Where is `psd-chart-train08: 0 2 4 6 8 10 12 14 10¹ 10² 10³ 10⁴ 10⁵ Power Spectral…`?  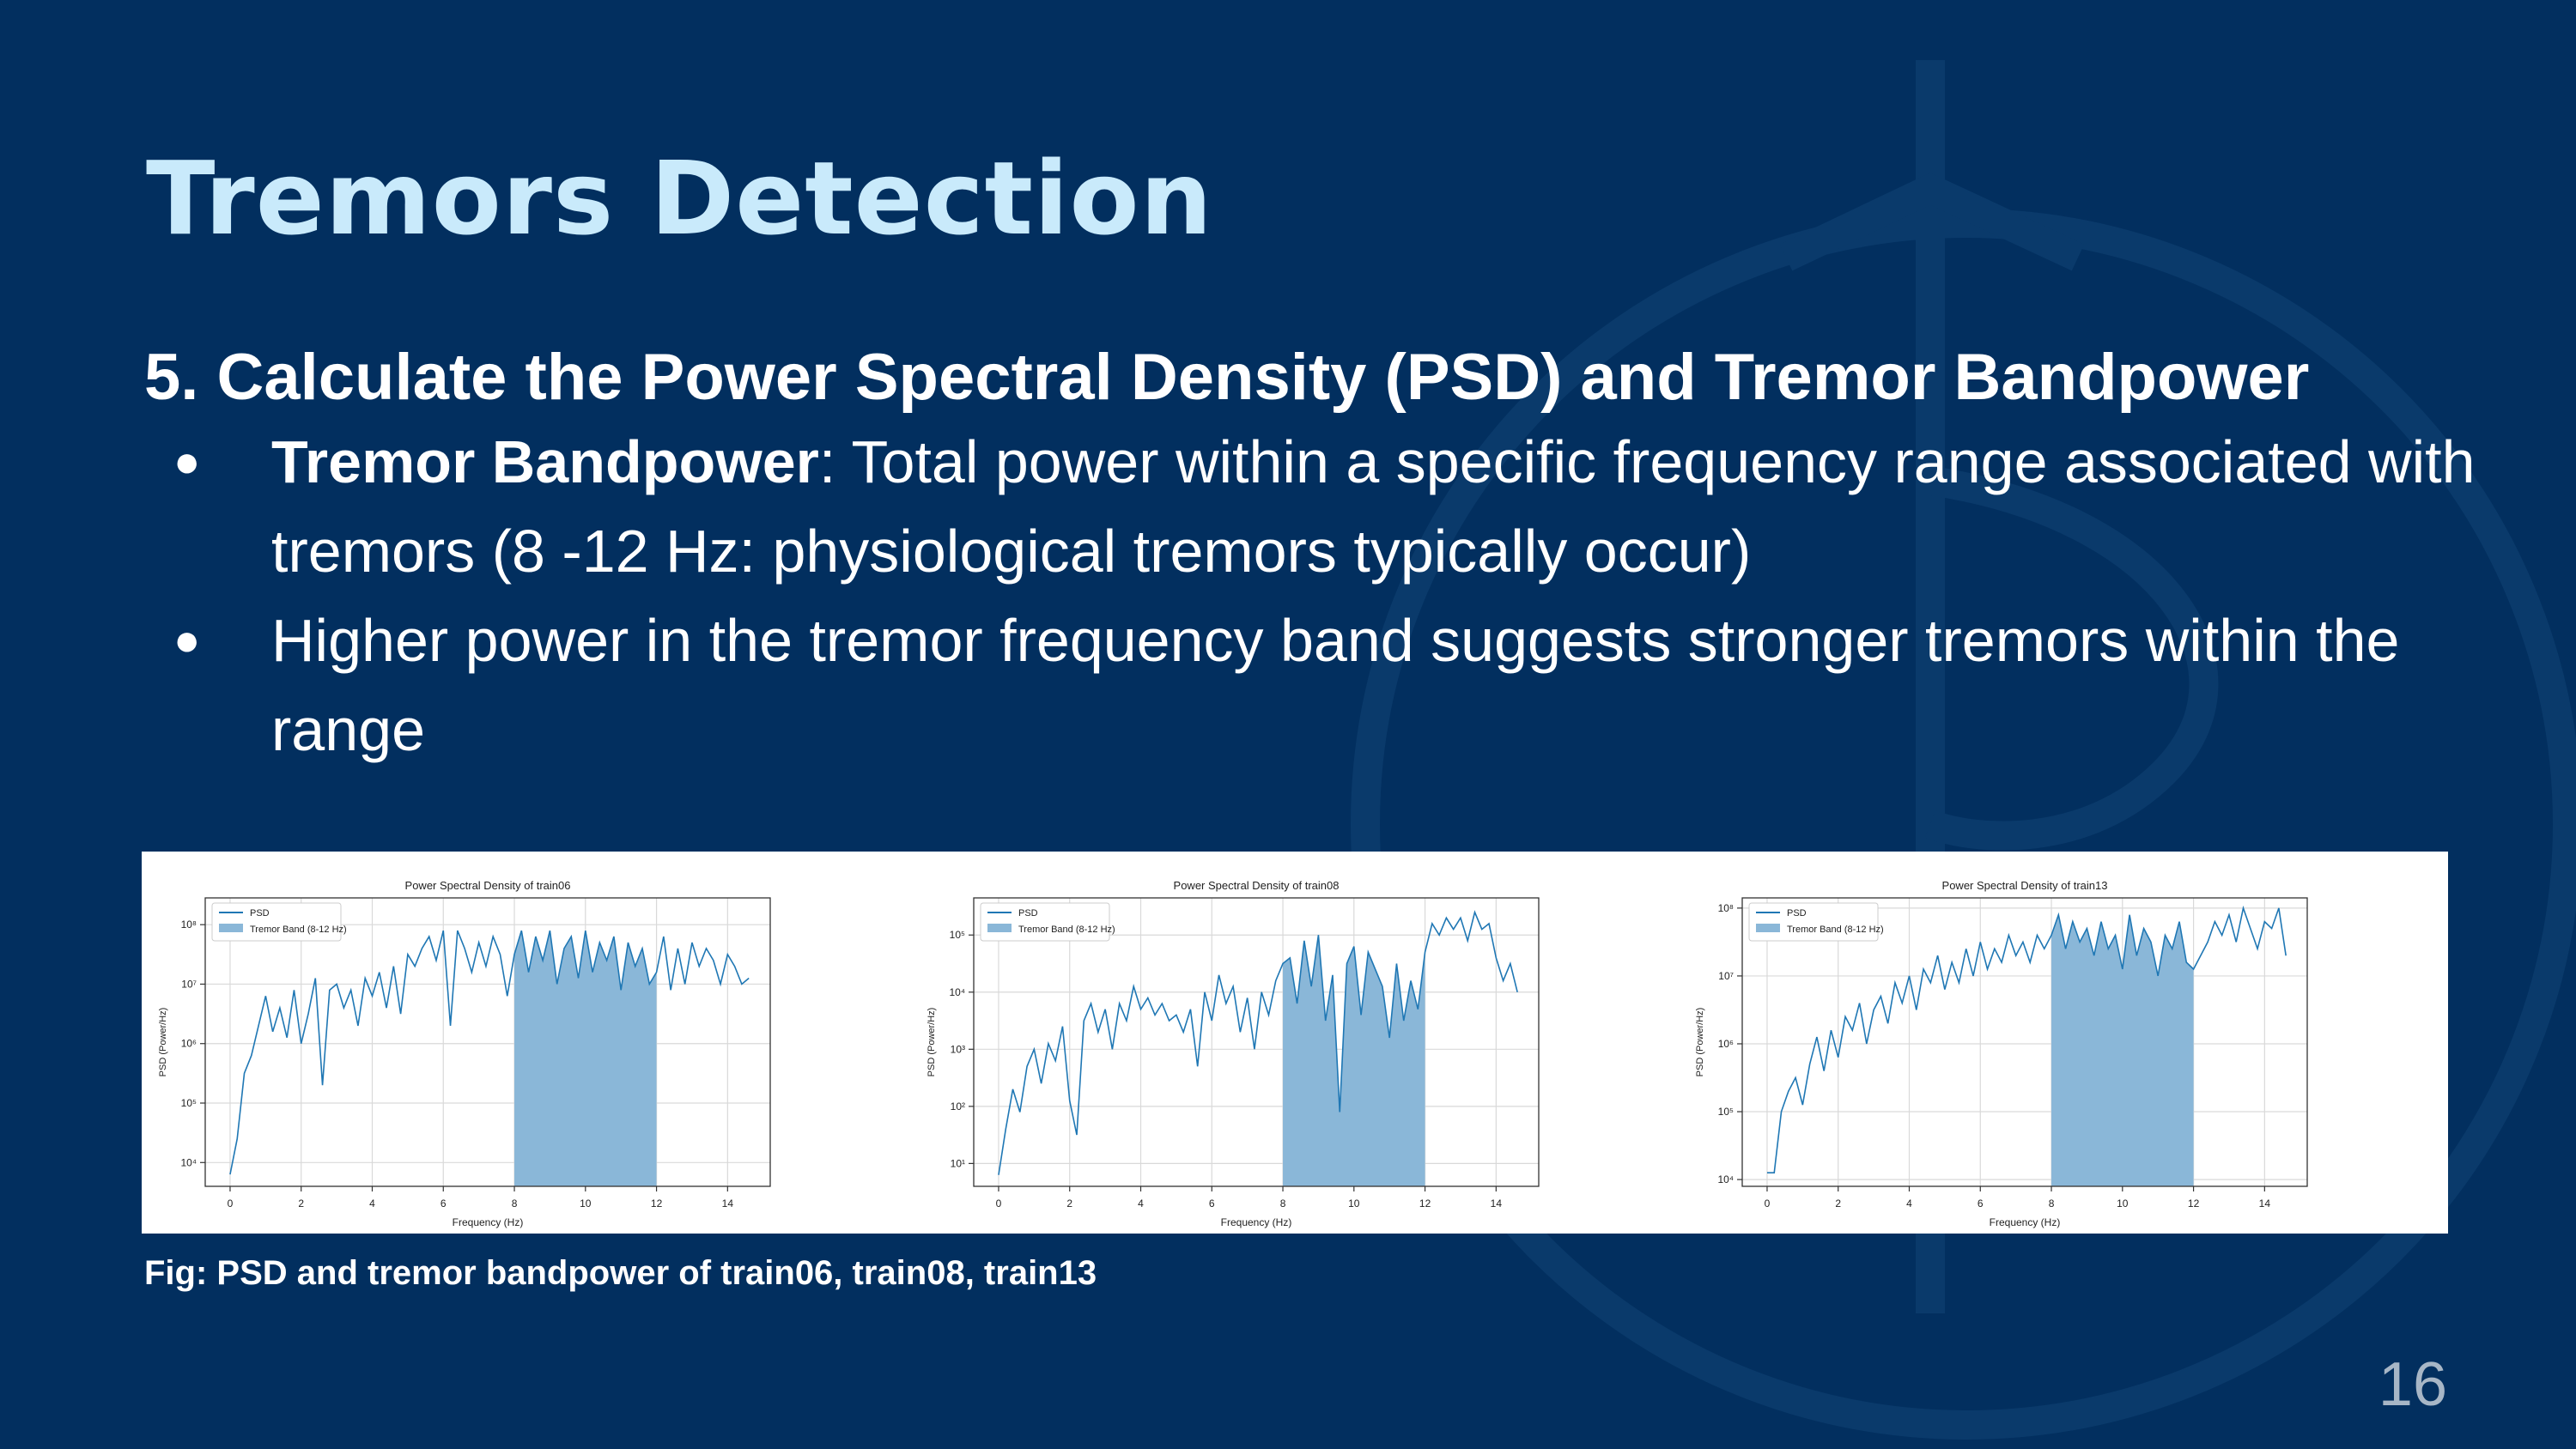
psd-chart-train08: 0 2 4 6 8 10 12 14 10¹ 10² 10³ 10⁴ 10⁵ Power Spectral… is located at coordinates (1294, 1043).